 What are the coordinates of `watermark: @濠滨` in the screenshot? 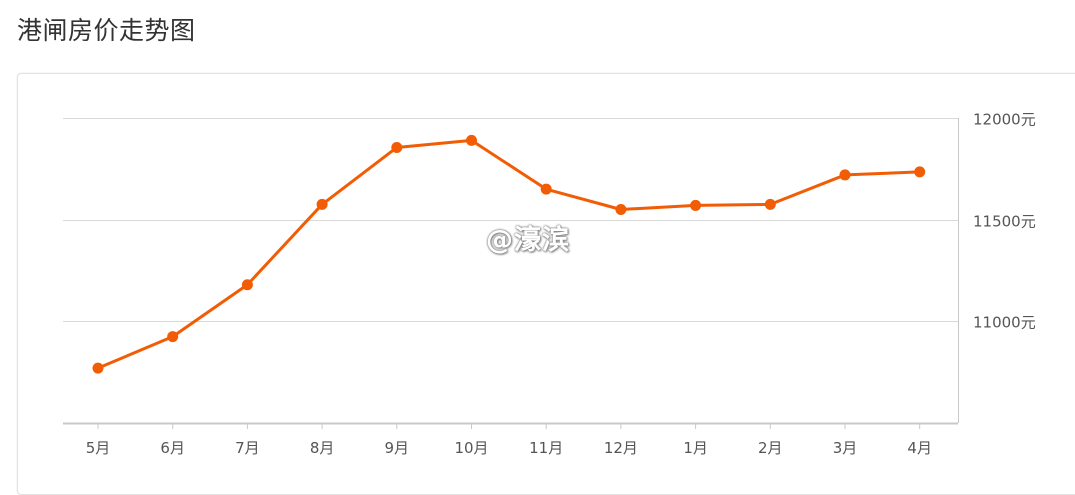 It's located at (528, 240).